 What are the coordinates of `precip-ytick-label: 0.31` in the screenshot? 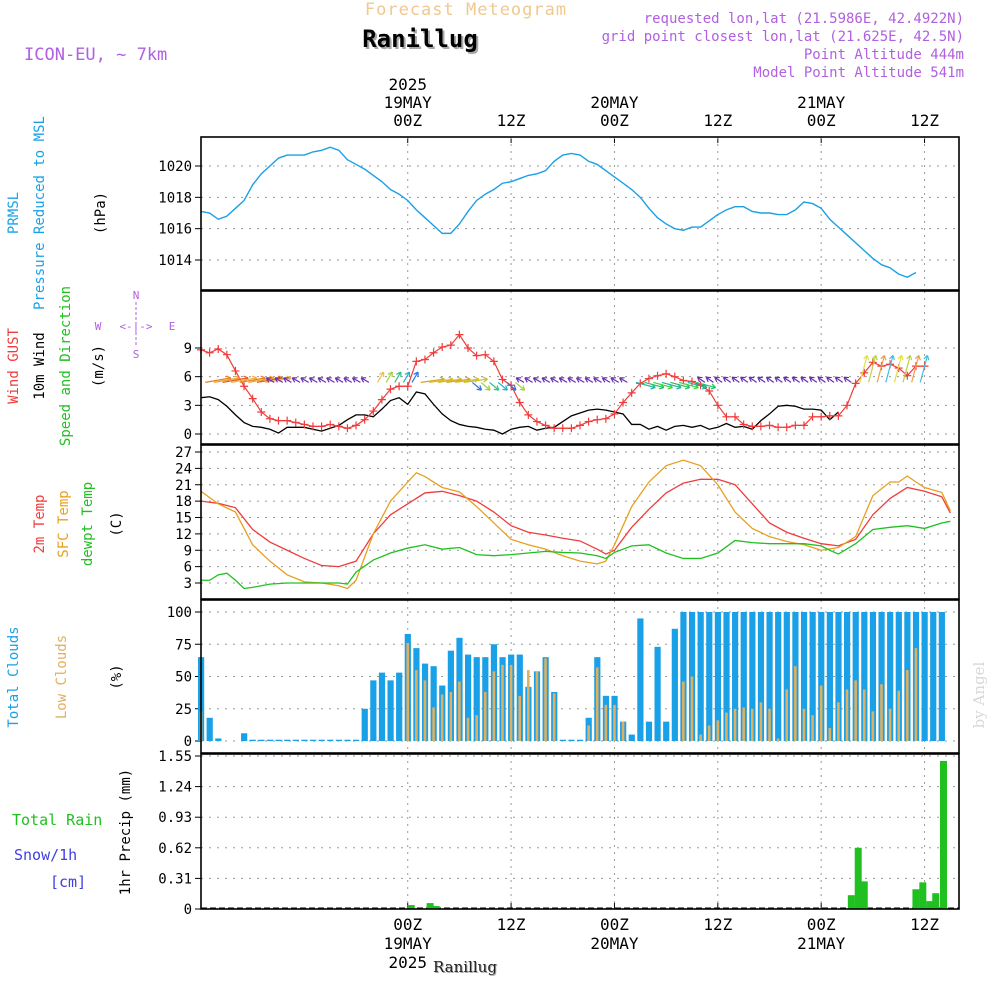 It's located at (175, 879).